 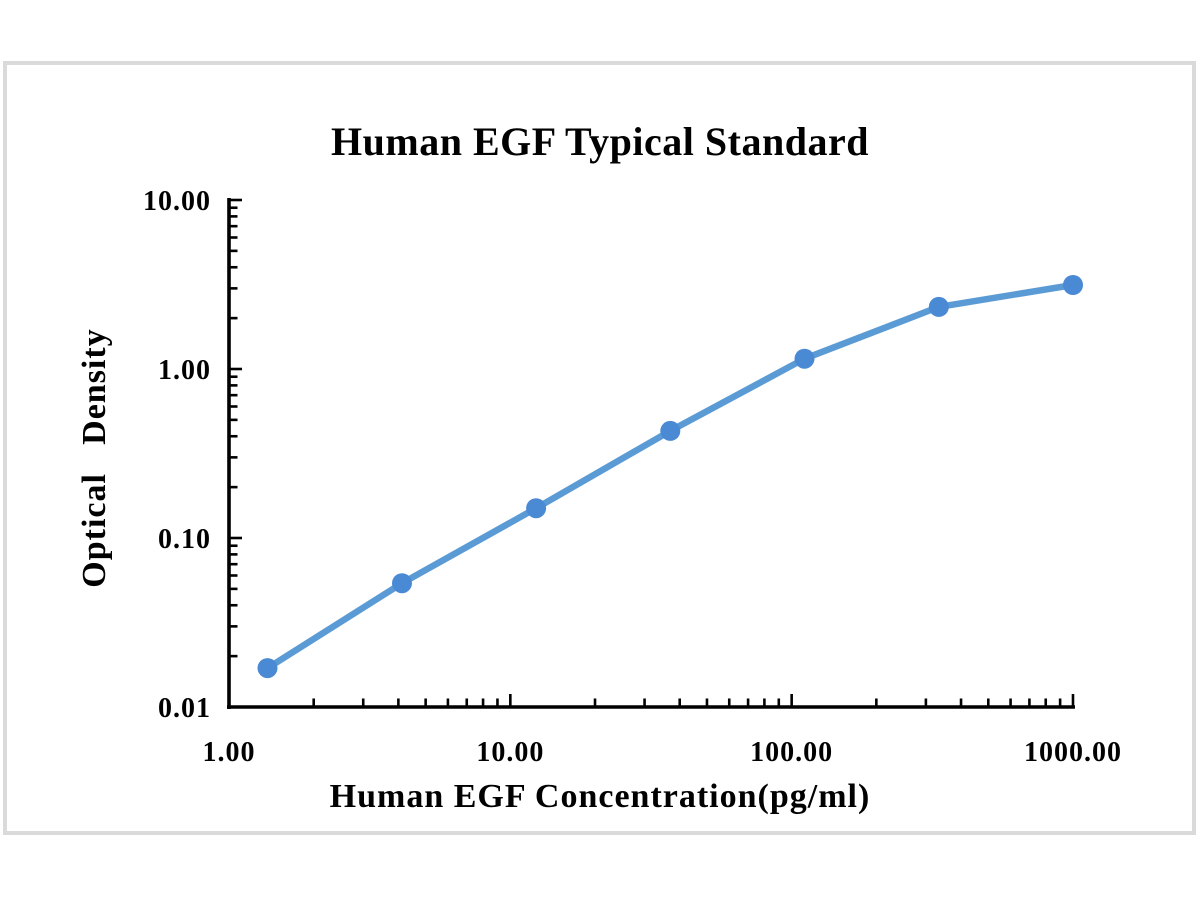 What do you see at coordinates (184, 539) in the screenshot?
I see `y-tick-label: 0.10` at bounding box center [184, 539].